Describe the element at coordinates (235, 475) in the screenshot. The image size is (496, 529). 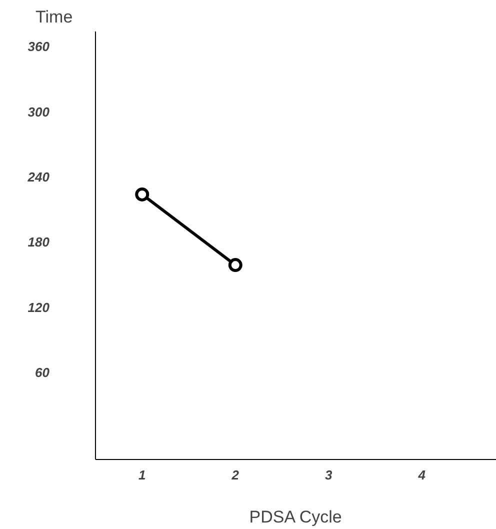
I see `x-tick-label: 2` at that location.